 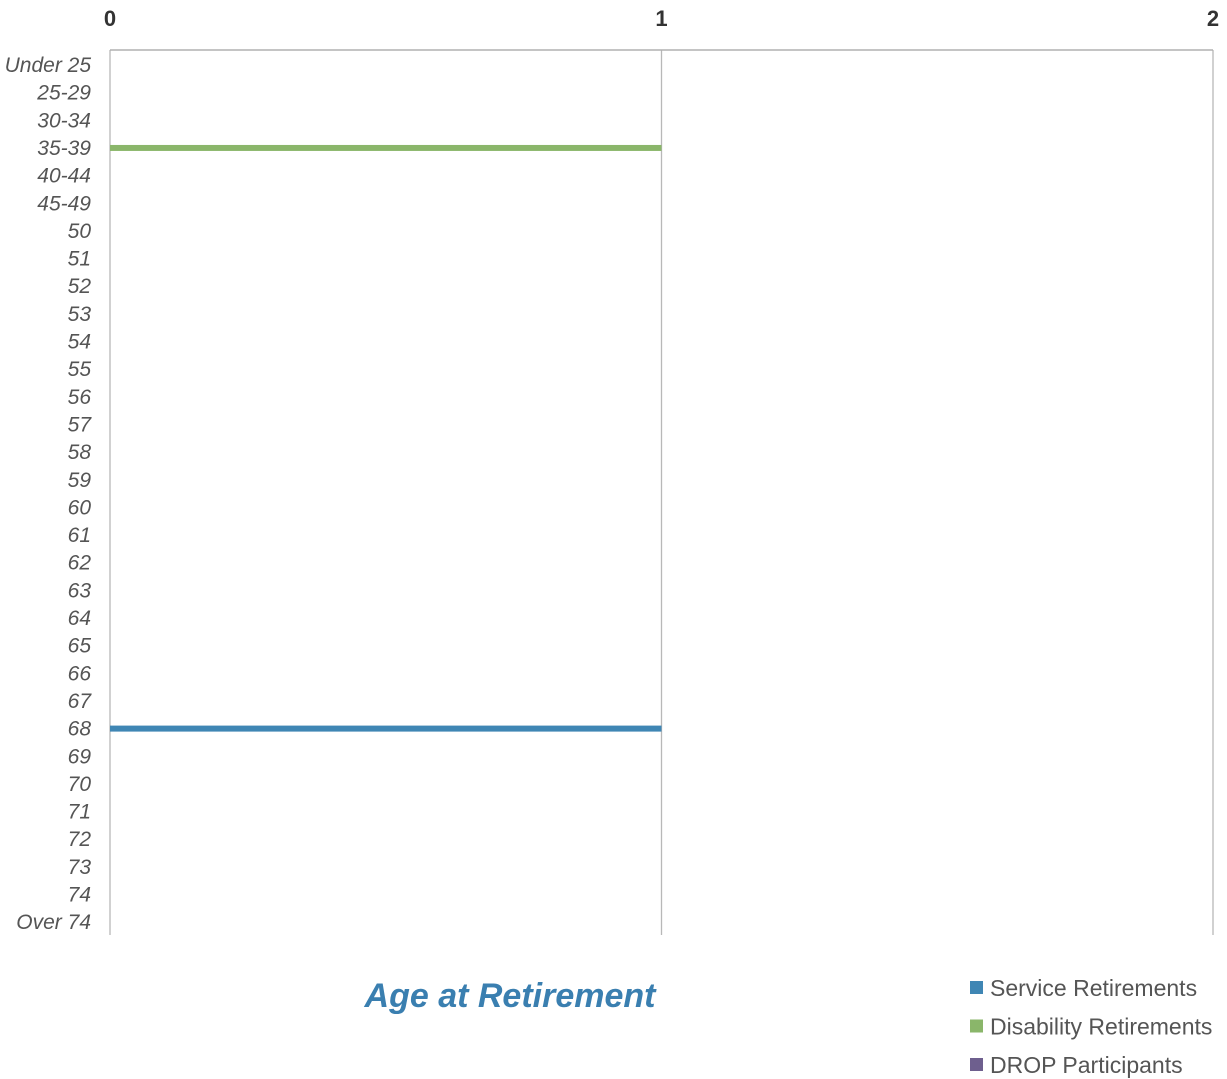 I want to click on x-tick-label: 0, so click(x=110, y=18).